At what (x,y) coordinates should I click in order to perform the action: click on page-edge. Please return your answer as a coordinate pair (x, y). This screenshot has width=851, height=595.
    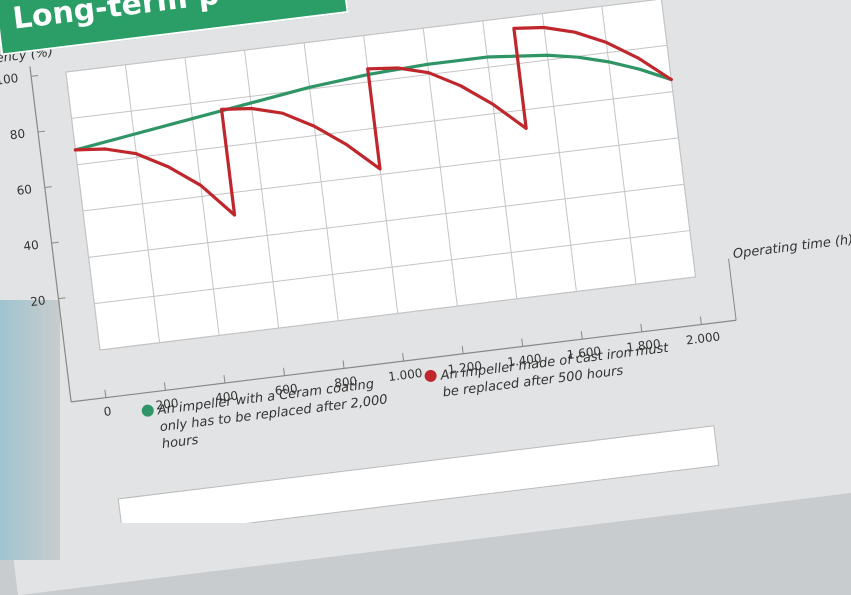
    Looking at the image, I should click on (30, 430).